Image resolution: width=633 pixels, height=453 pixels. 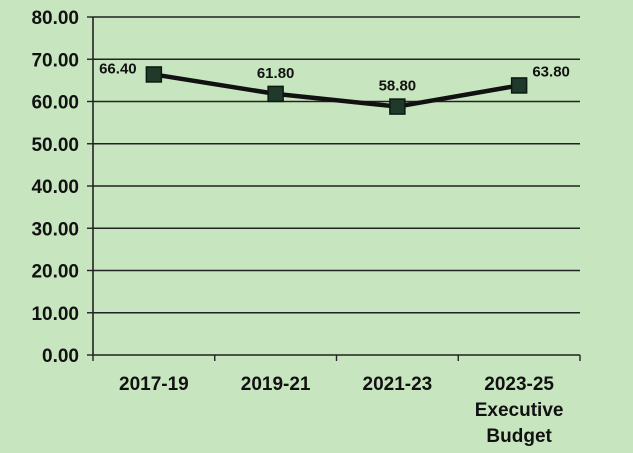 I want to click on y-tick-label: 20.00, so click(x=55, y=272).